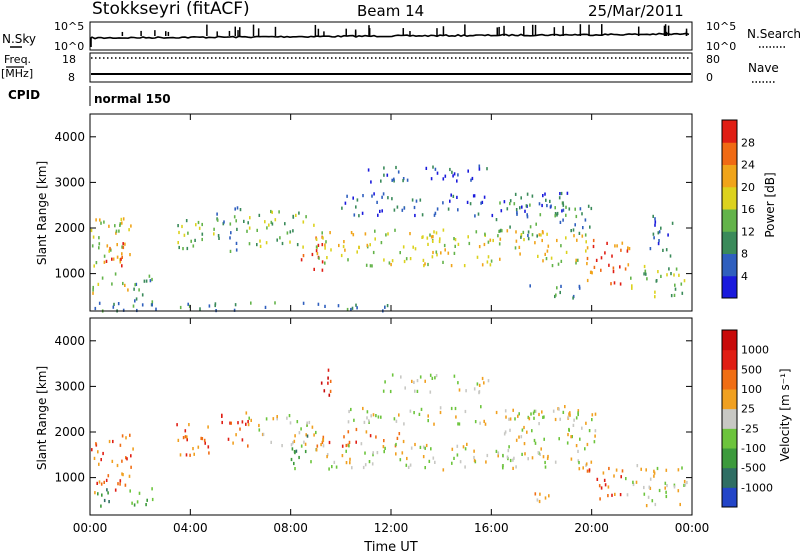 Image resolution: width=800 pixels, height=554 pixels. I want to click on velocity-colorbar-swatch, so click(729, 458).